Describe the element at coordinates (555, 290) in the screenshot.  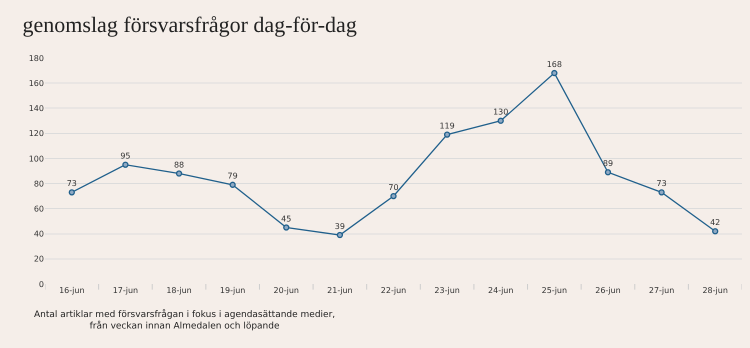
I see `x-tick-label: 25-jun` at that location.